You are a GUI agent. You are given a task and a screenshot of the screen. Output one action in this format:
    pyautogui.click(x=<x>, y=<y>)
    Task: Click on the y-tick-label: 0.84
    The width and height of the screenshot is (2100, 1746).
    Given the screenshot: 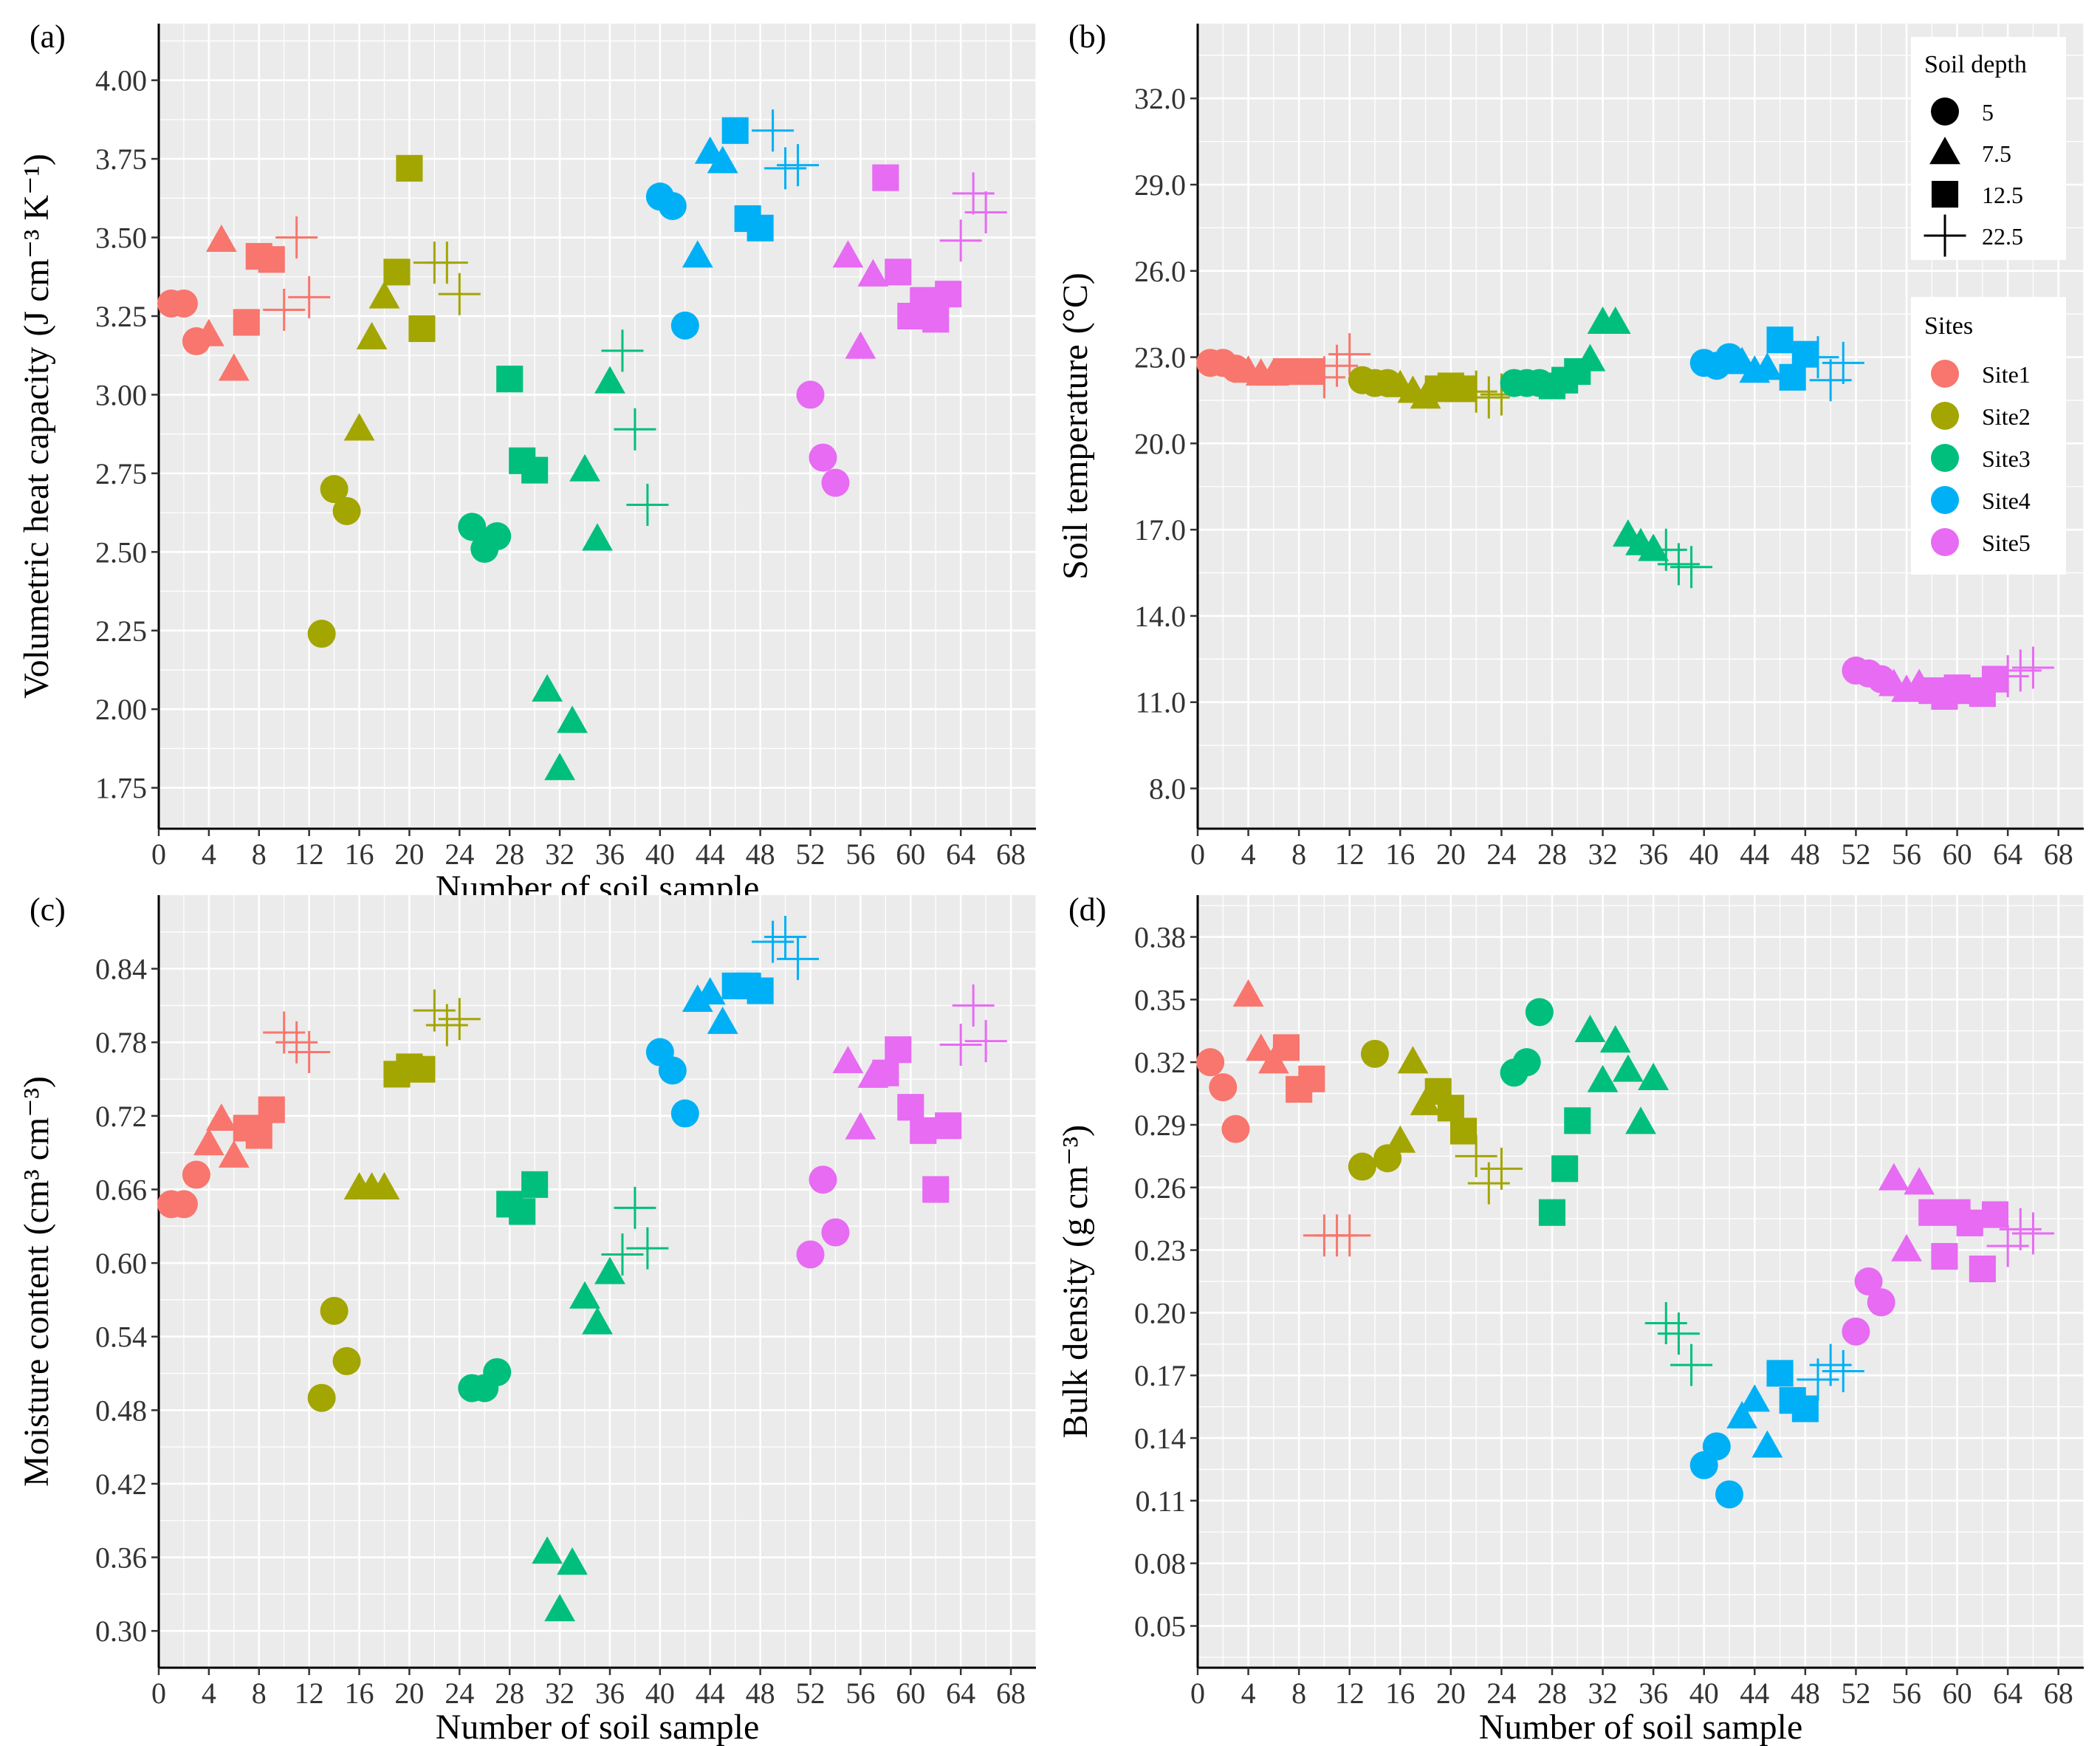 What is the action you would take?
    pyautogui.click(x=121, y=970)
    